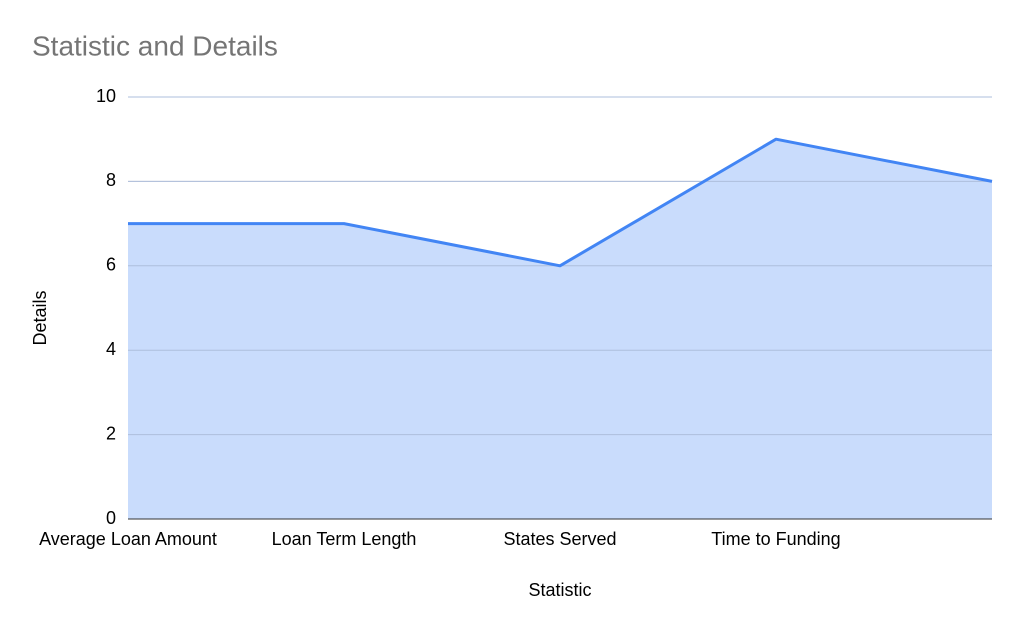 The width and height of the screenshot is (1024, 633). What do you see at coordinates (111, 433) in the screenshot?
I see `y-tick-label: 2` at bounding box center [111, 433].